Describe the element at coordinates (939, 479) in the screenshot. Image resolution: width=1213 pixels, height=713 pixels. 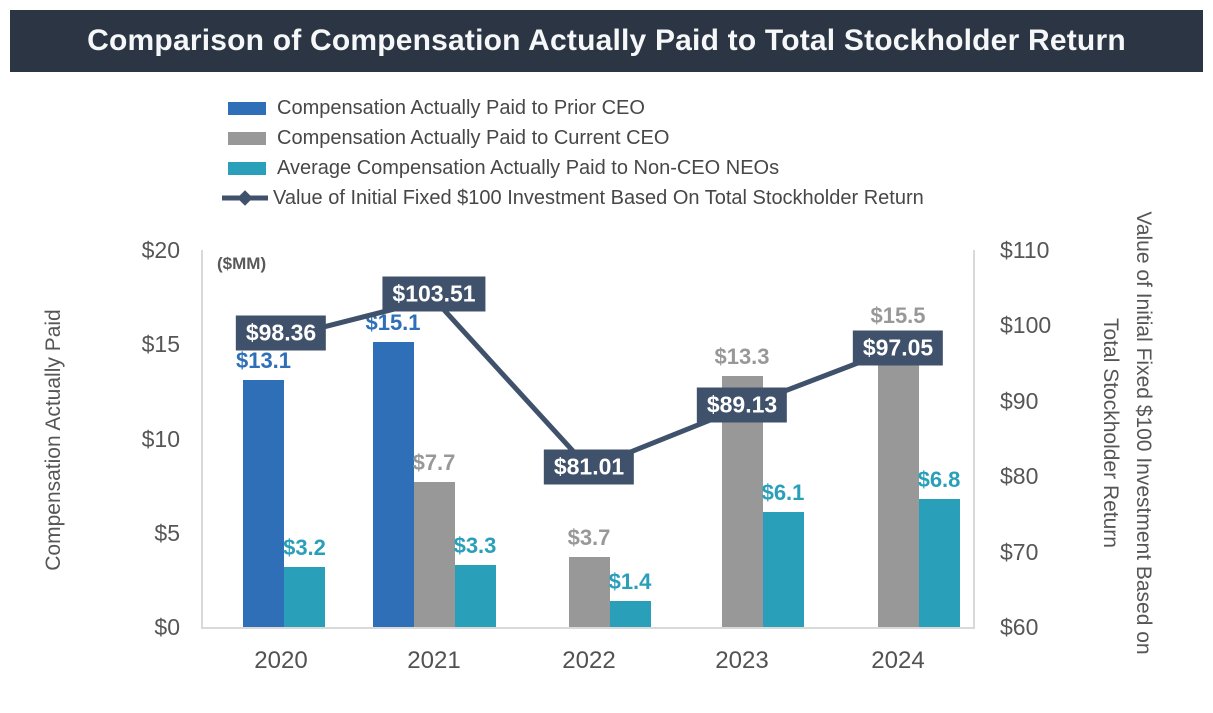
I see `bar-value-label-neo-2024: $6.8` at that location.